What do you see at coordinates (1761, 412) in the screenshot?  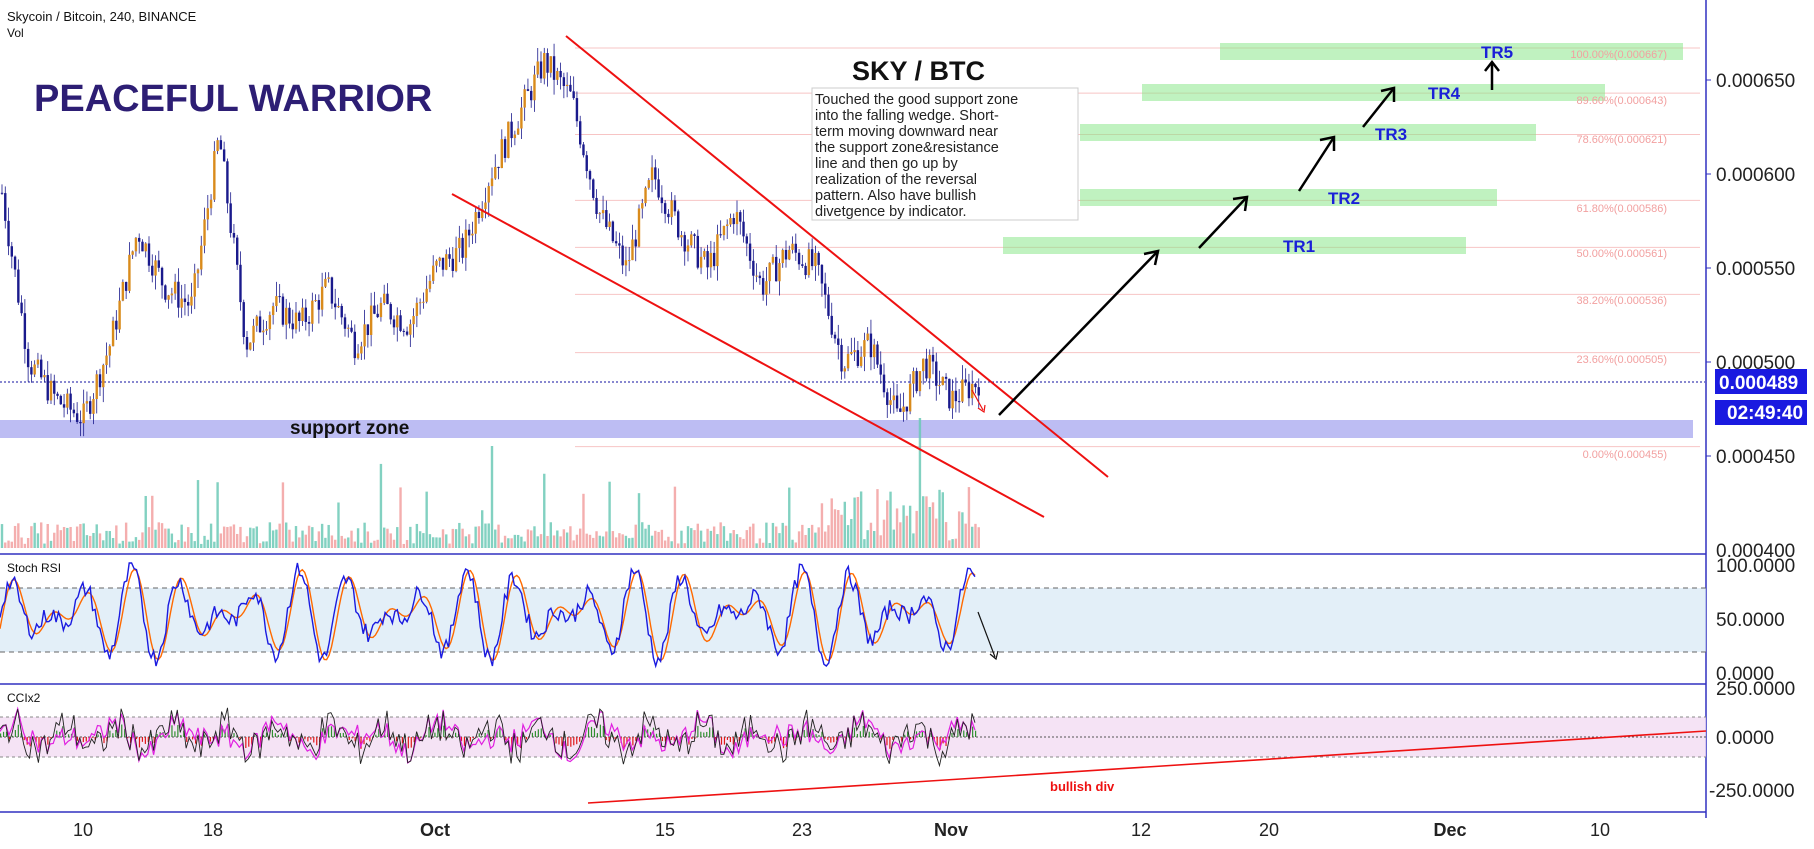 I see `countdown-badge` at bounding box center [1761, 412].